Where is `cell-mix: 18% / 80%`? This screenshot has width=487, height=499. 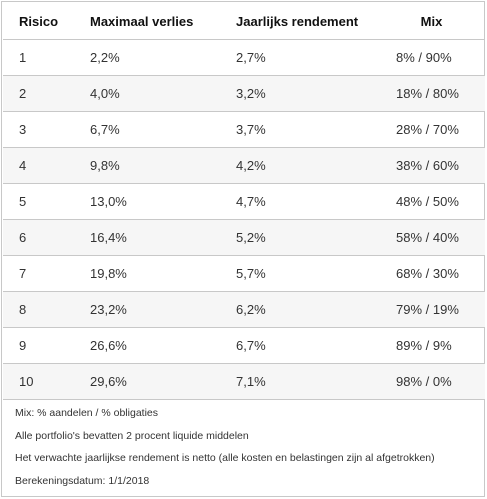
cell-mix: 18% / 80% is located at coordinates (431, 93).